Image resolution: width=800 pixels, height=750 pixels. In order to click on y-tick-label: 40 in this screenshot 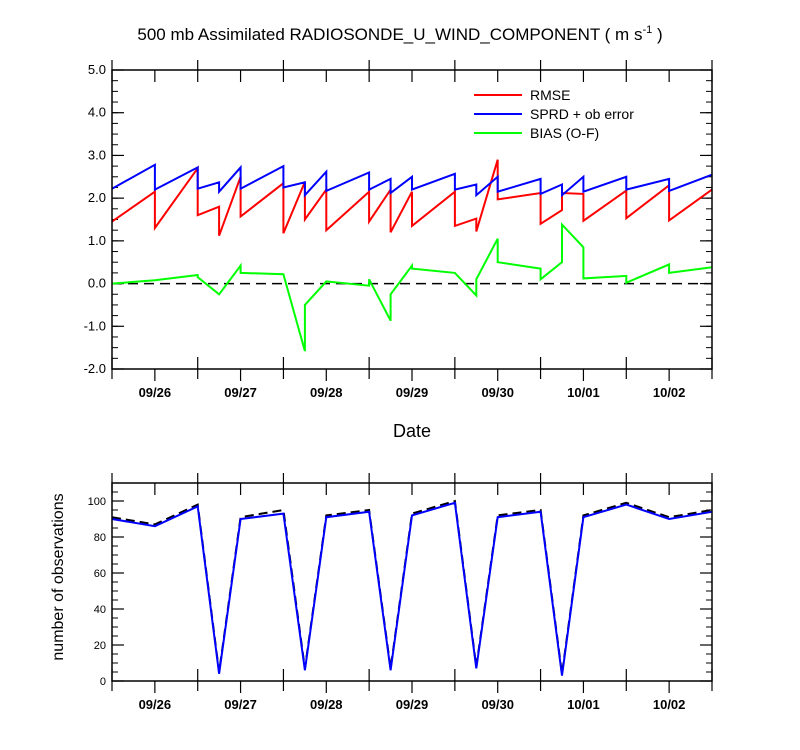, I will do `click(100, 610)`.